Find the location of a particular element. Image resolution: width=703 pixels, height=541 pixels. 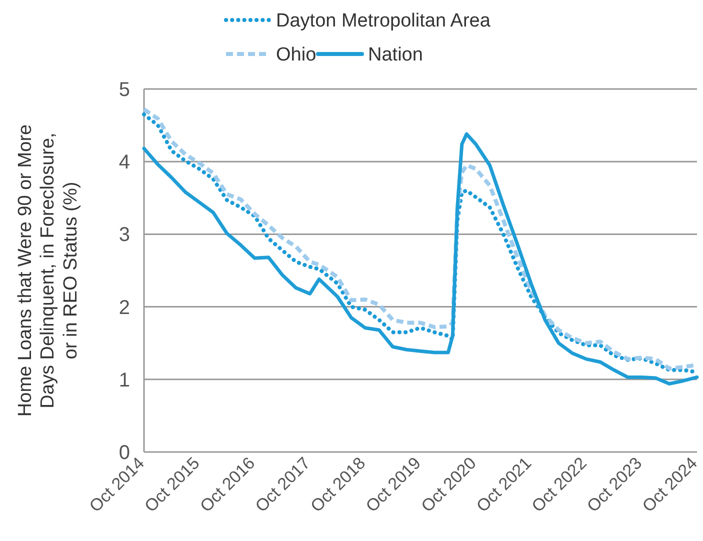

legend-label: Ohio is located at coordinates (296, 55).